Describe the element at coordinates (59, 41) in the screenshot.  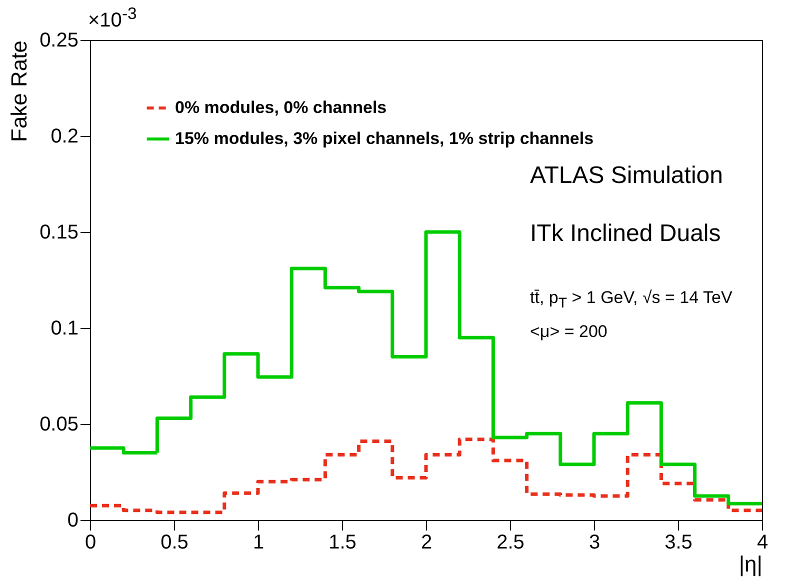
I see `y-tick-label: 0.25` at that location.